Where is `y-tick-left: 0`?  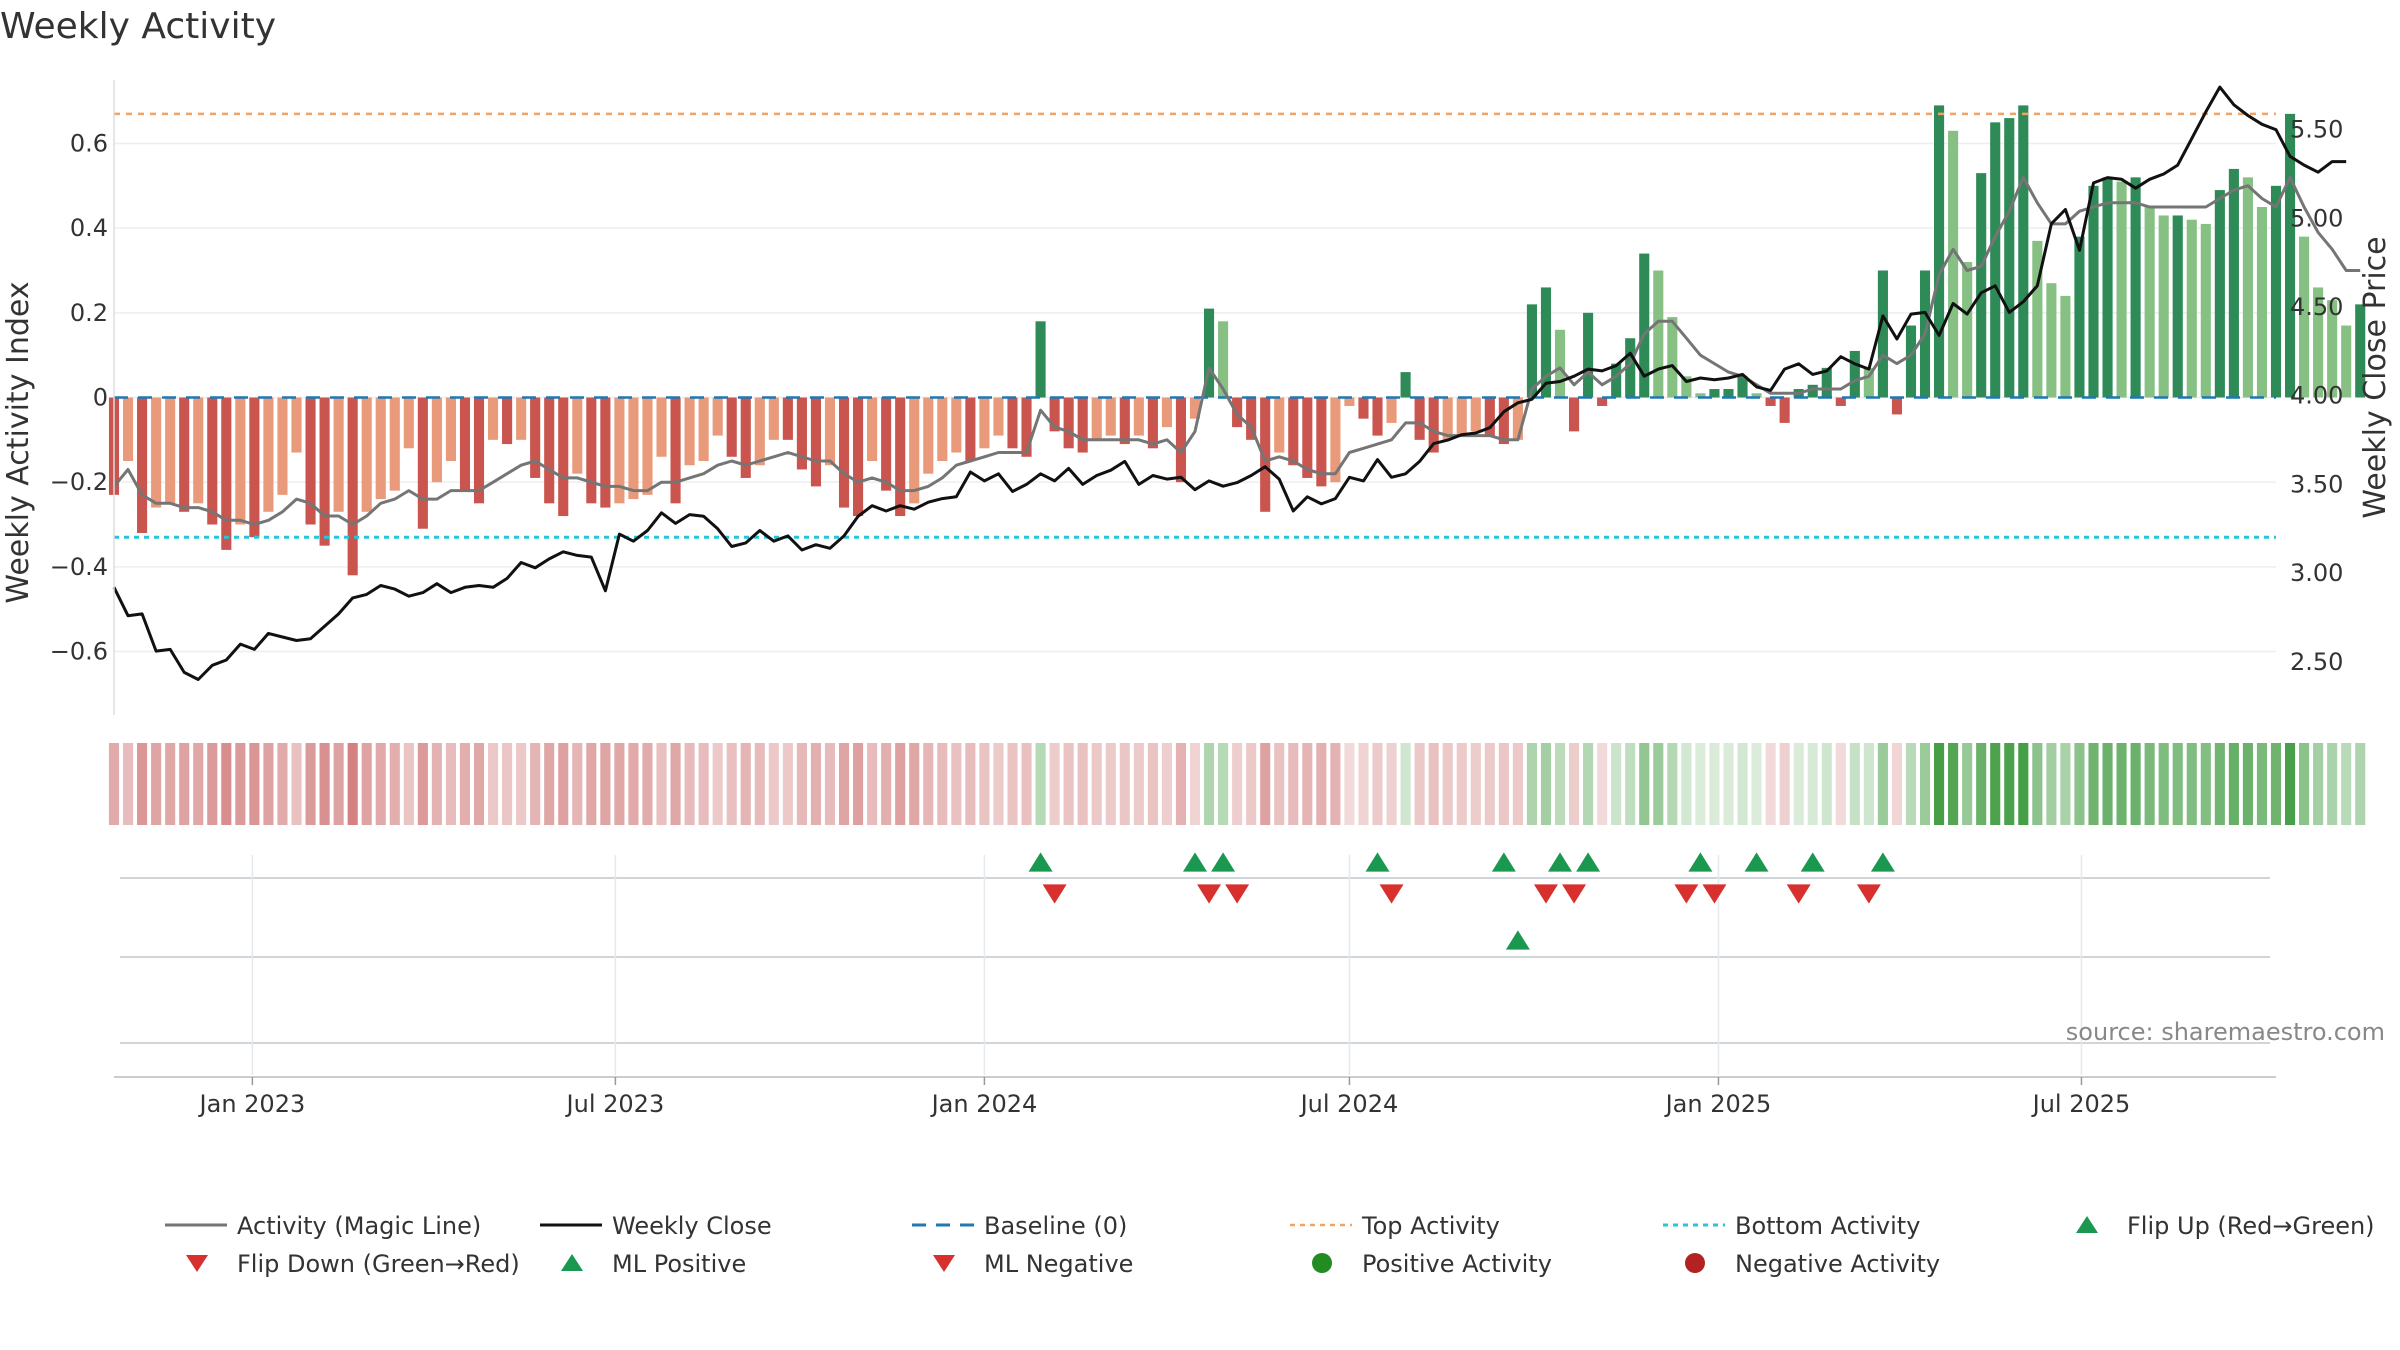 y-tick-left: 0 is located at coordinates (100, 398).